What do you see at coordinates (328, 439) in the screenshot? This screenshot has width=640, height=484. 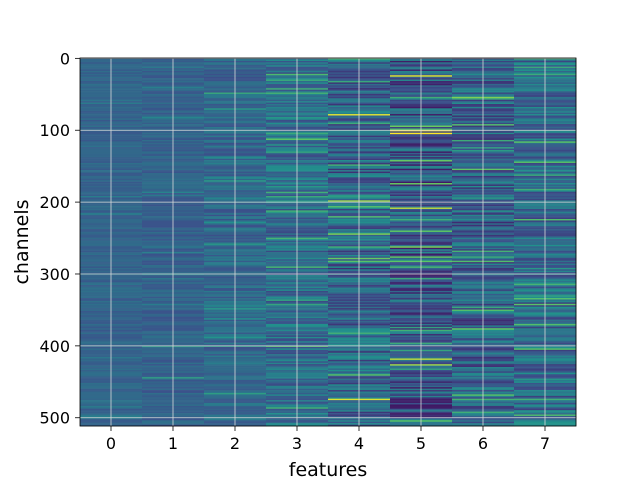 I see `x-axis-ticks: 0 1 2 3 4 5 6 7` at bounding box center [328, 439].